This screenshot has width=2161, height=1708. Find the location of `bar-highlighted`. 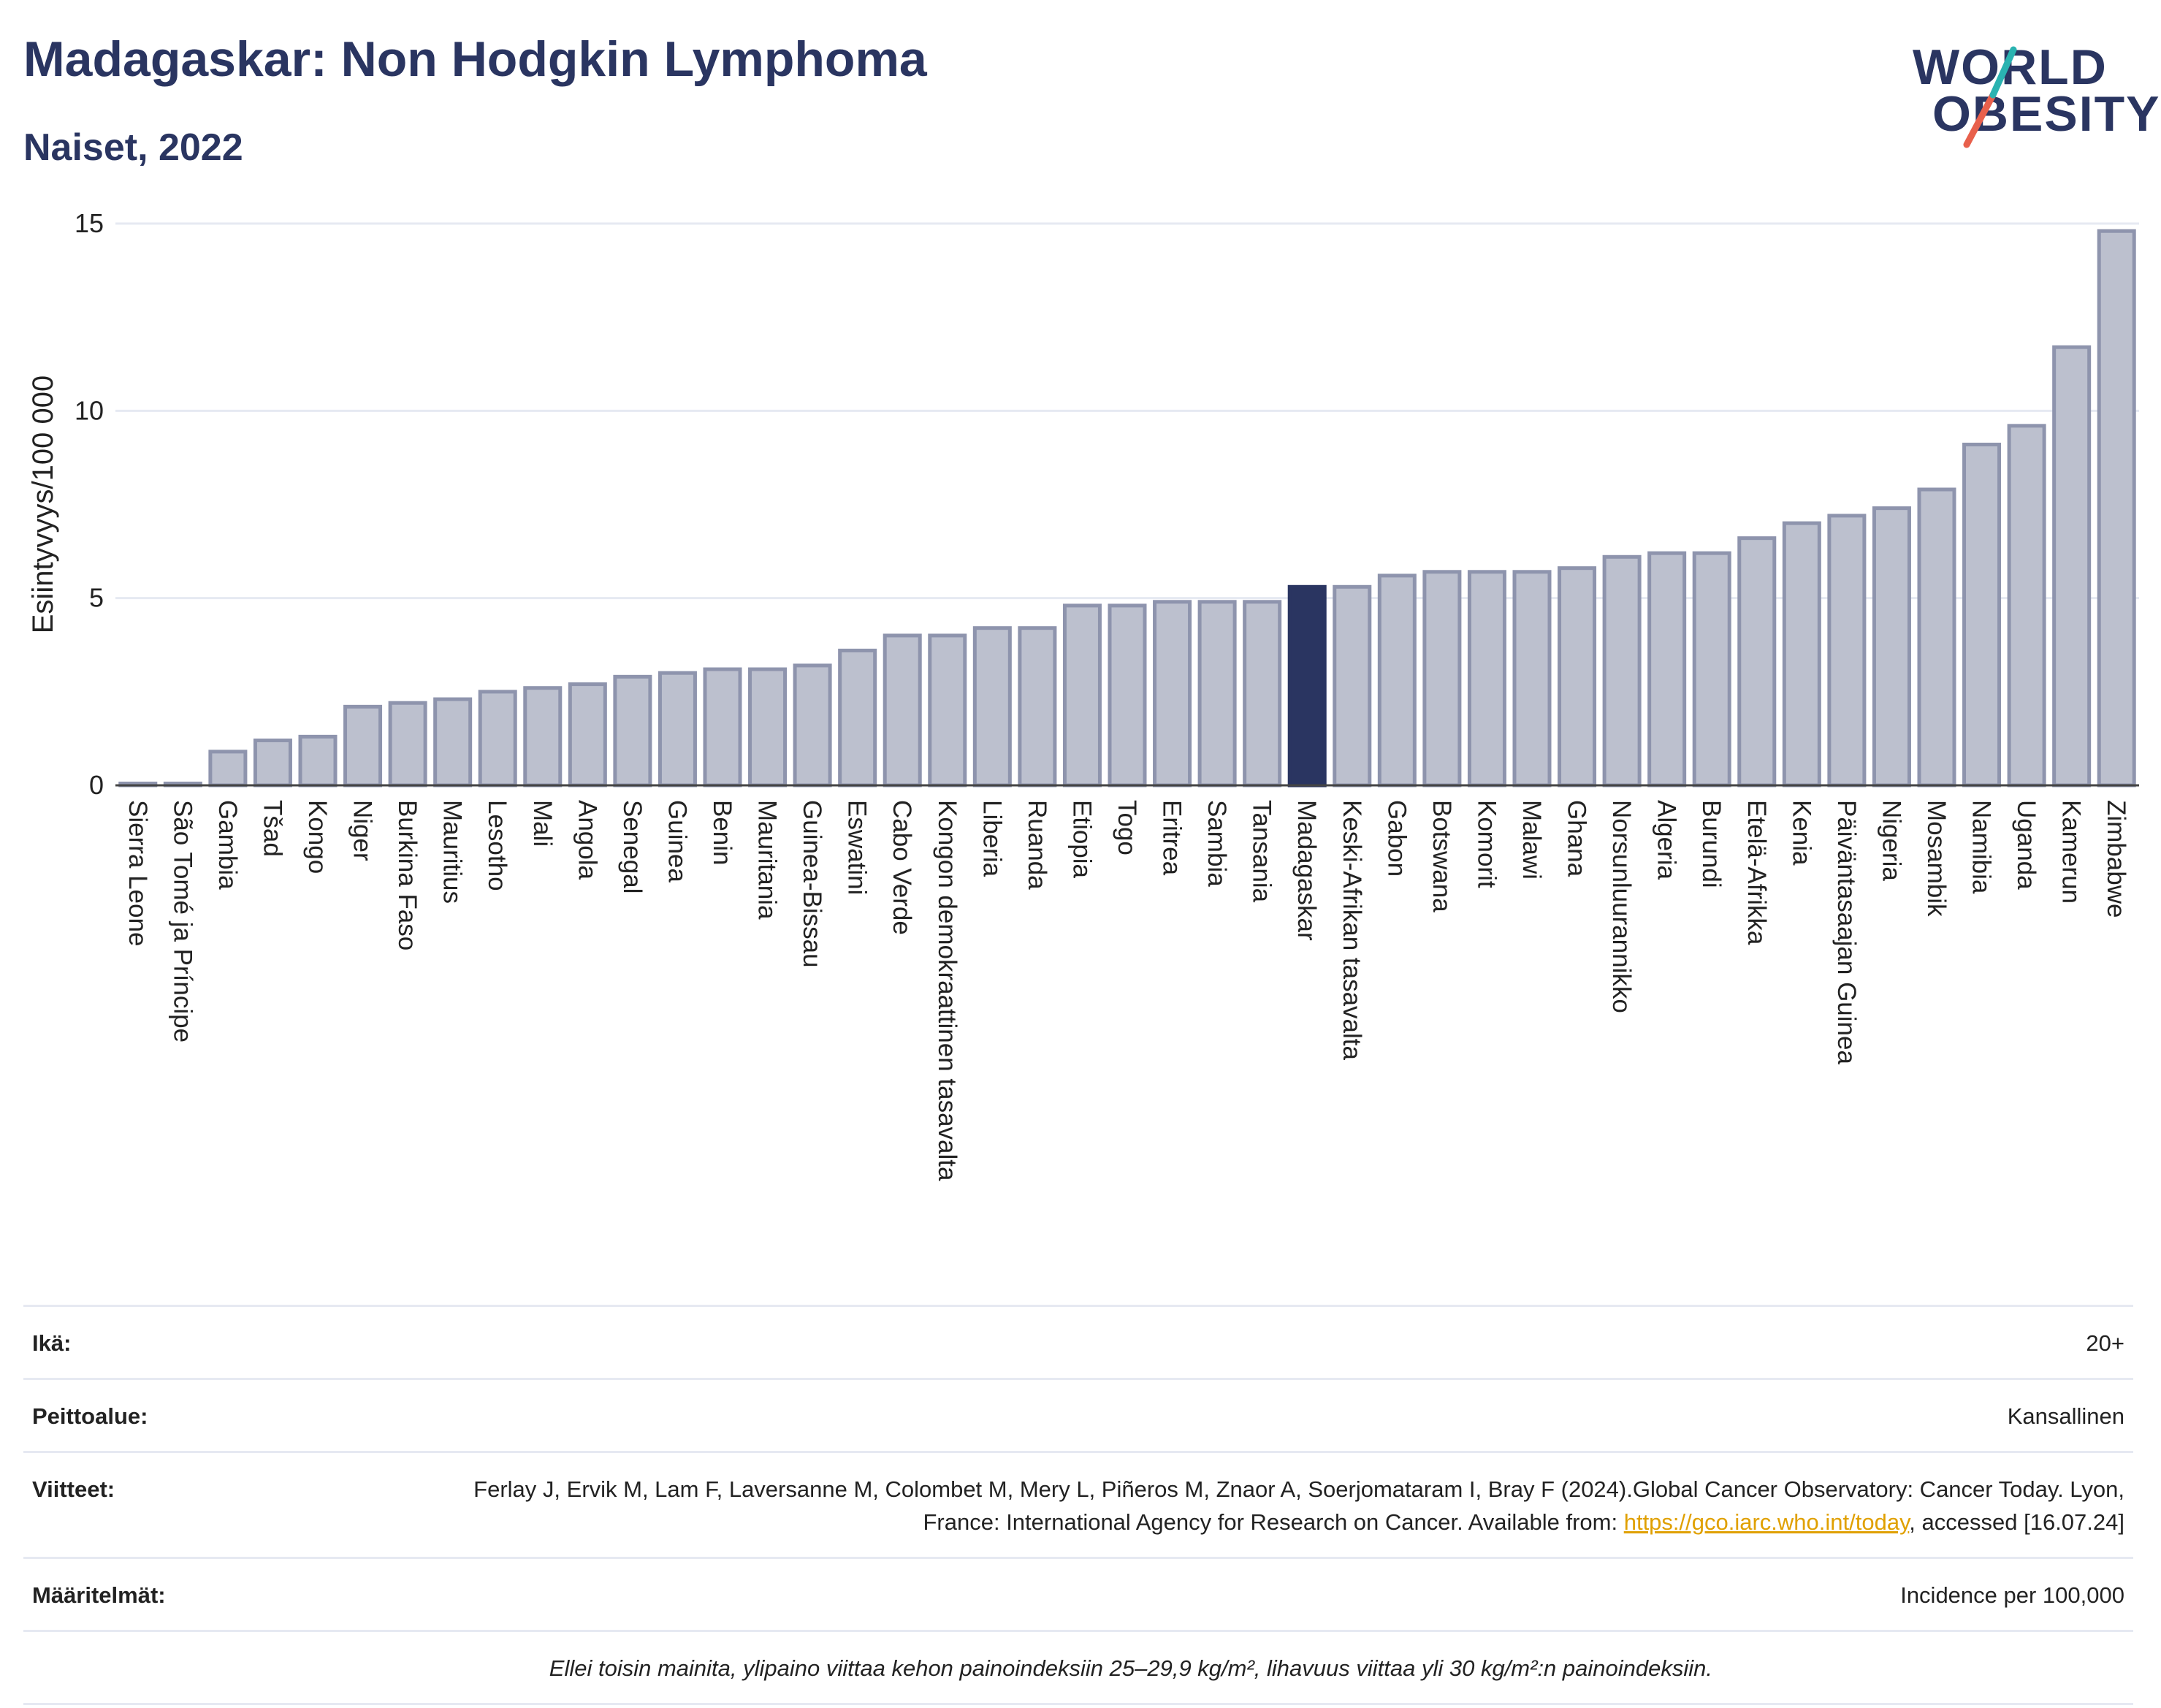

bar-highlighted is located at coordinates (1307, 686).